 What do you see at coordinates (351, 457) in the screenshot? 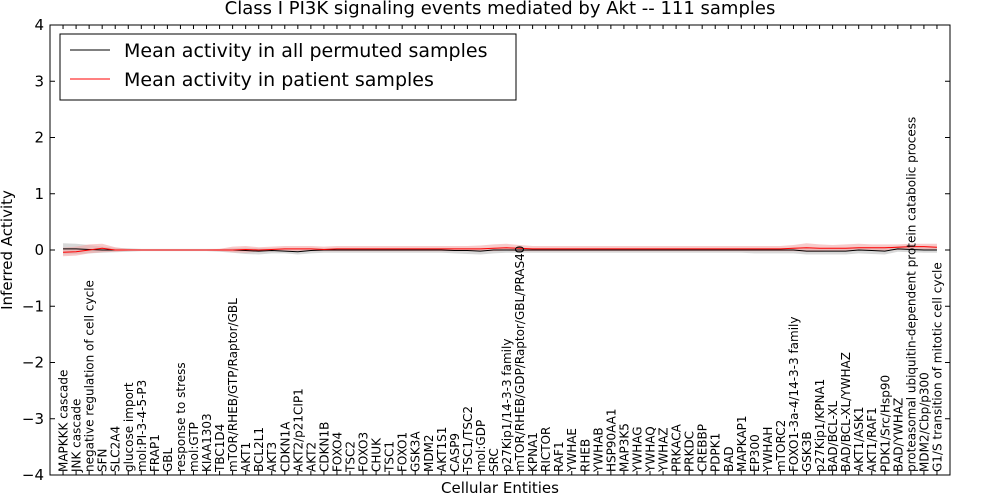
I see `x-tick-label: TSC2` at bounding box center [351, 457].